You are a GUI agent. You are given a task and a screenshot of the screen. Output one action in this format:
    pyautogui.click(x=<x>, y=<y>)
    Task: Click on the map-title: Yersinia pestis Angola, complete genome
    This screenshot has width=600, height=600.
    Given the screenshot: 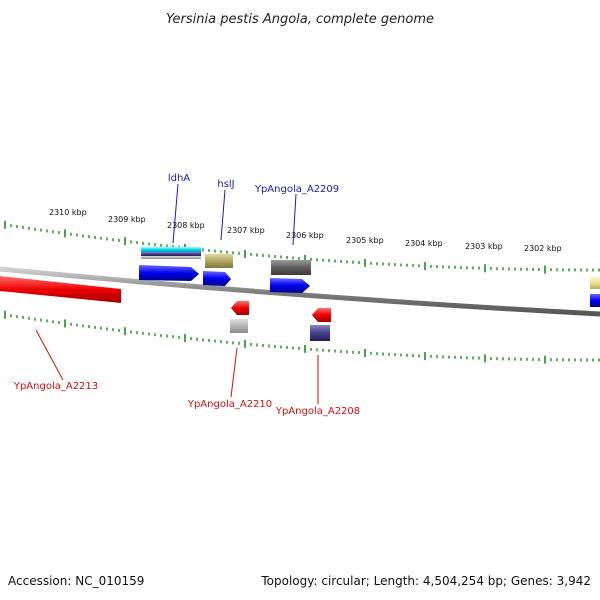 What is the action you would take?
    pyautogui.click(x=300, y=19)
    